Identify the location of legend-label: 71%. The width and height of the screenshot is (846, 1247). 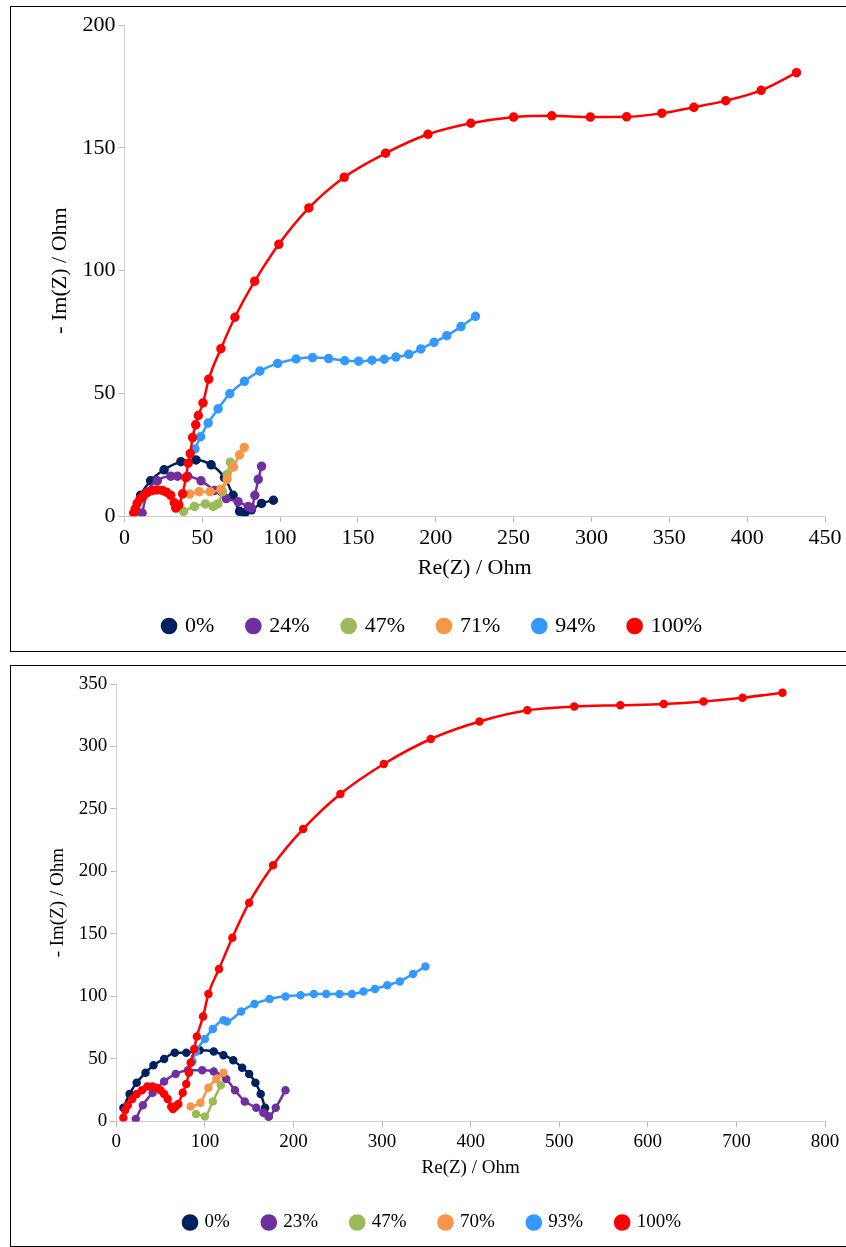
(480, 624).